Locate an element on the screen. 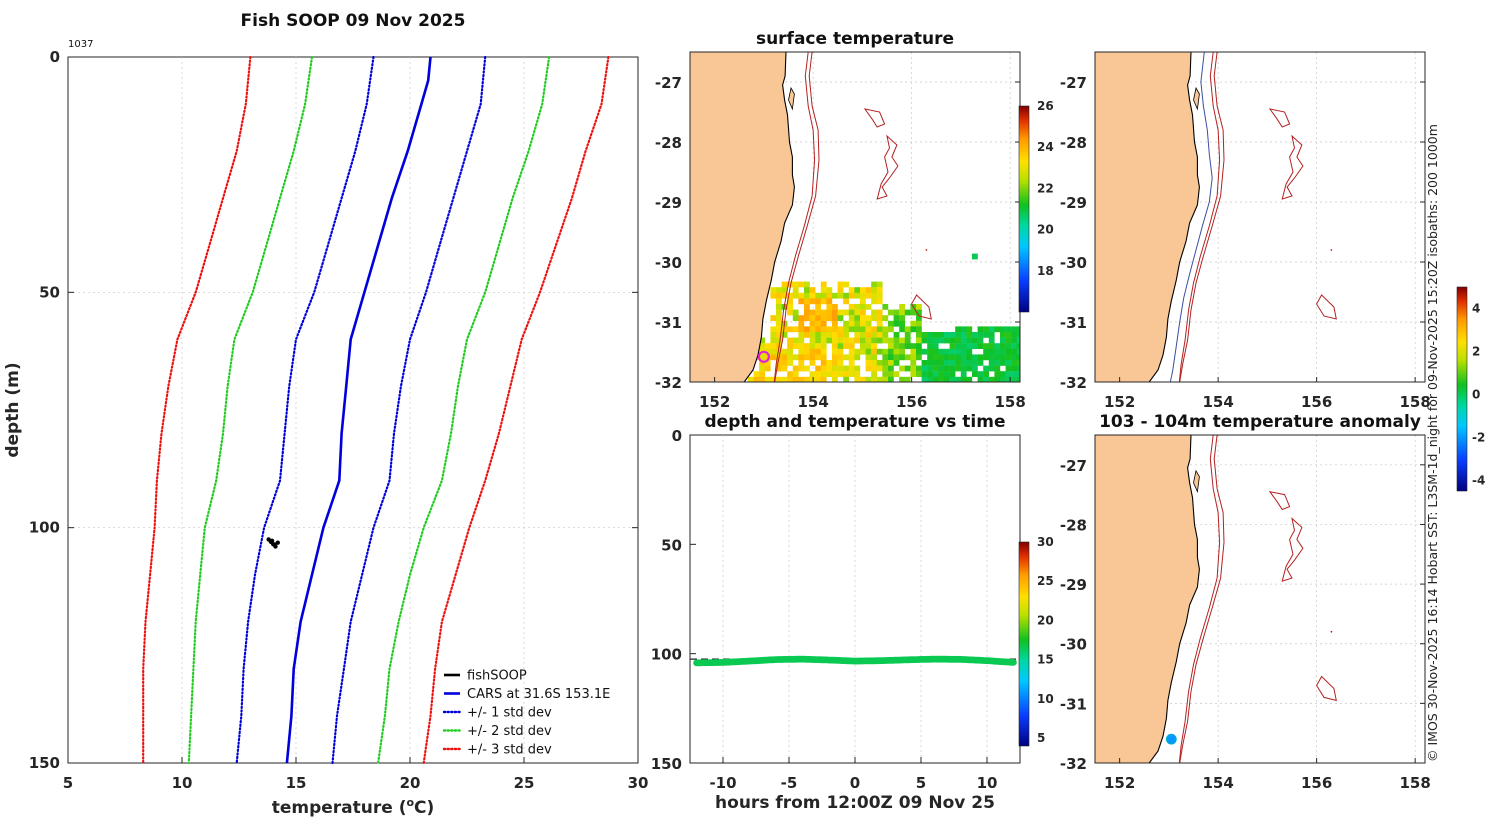 The height and width of the screenshot is (820, 1500). anom-x-tick-label: 156 is located at coordinates (1316, 783).